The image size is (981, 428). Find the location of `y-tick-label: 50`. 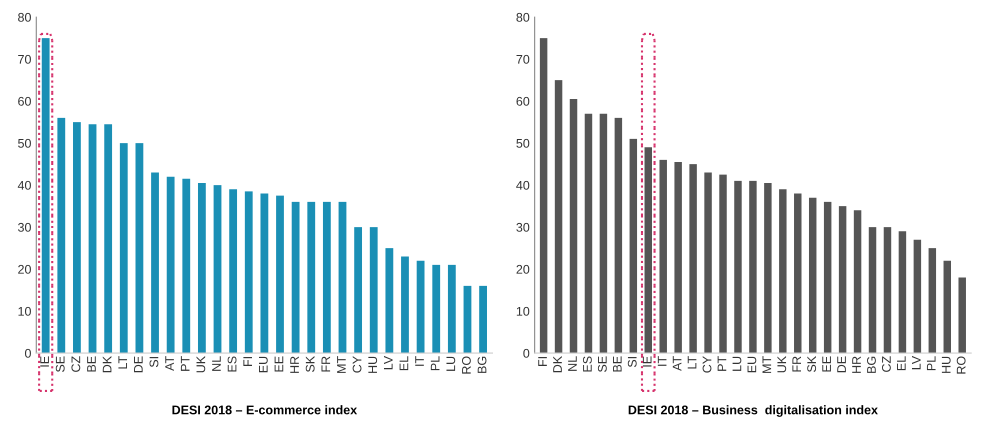

y-tick-label: 50 is located at coordinates (523, 143).